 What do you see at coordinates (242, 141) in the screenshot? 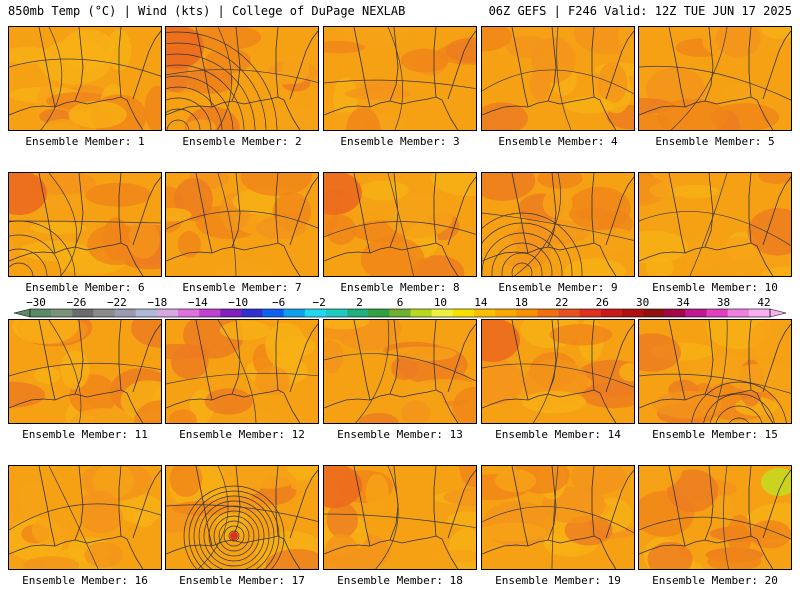
I see `member-label: Ensemble Member: 2` at bounding box center [242, 141].